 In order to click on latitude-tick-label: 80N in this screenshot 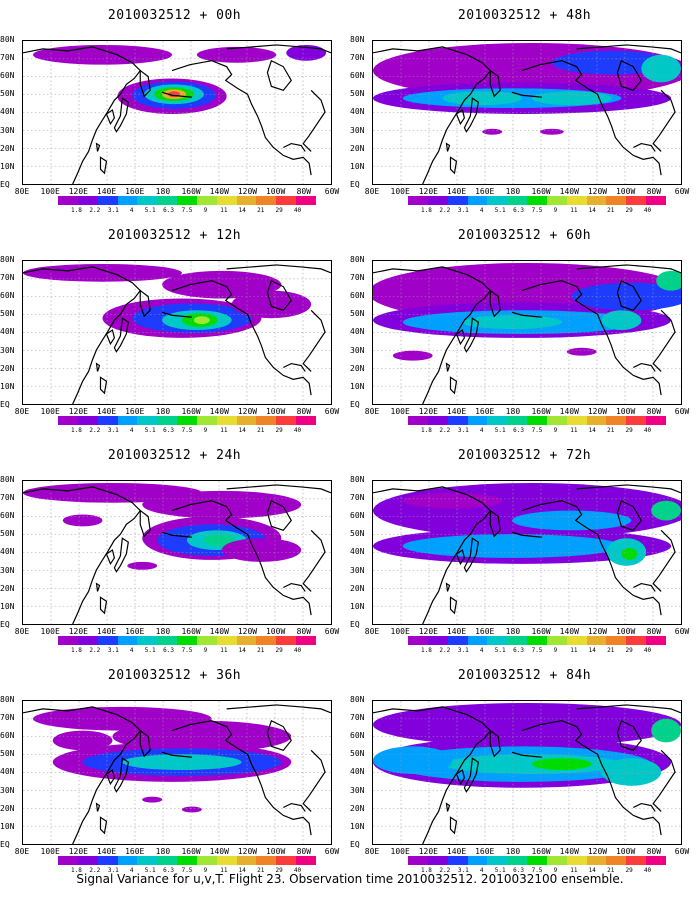, I will do `click(357, 699)`.